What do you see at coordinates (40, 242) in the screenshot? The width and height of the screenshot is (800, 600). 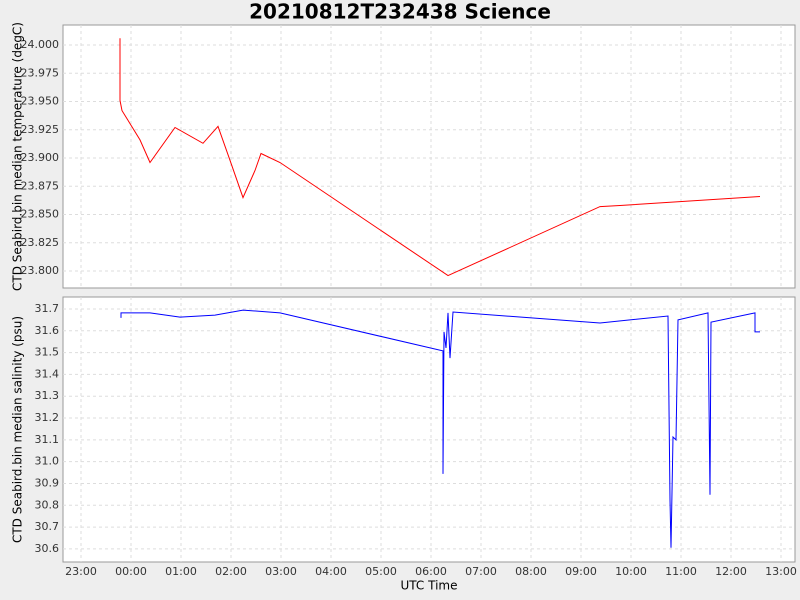 I see `y-tick-label: 23.825` at bounding box center [40, 242].